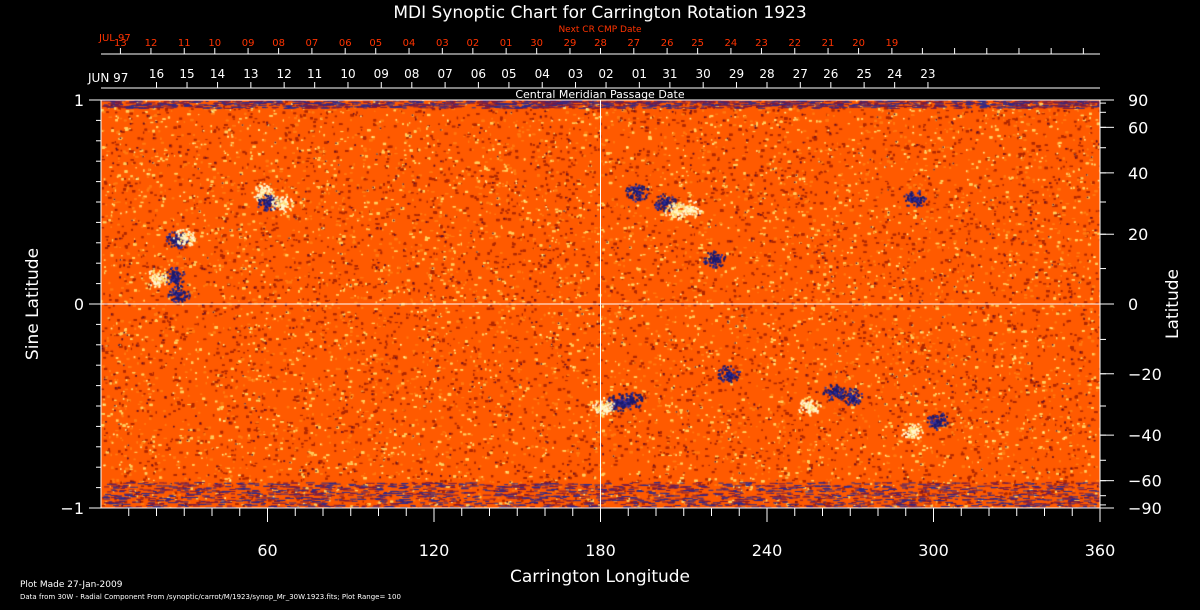 The image size is (1200, 610). Describe the element at coordinates (731, 43) in the screenshot. I see `next-cr-date-label: 24` at that location.